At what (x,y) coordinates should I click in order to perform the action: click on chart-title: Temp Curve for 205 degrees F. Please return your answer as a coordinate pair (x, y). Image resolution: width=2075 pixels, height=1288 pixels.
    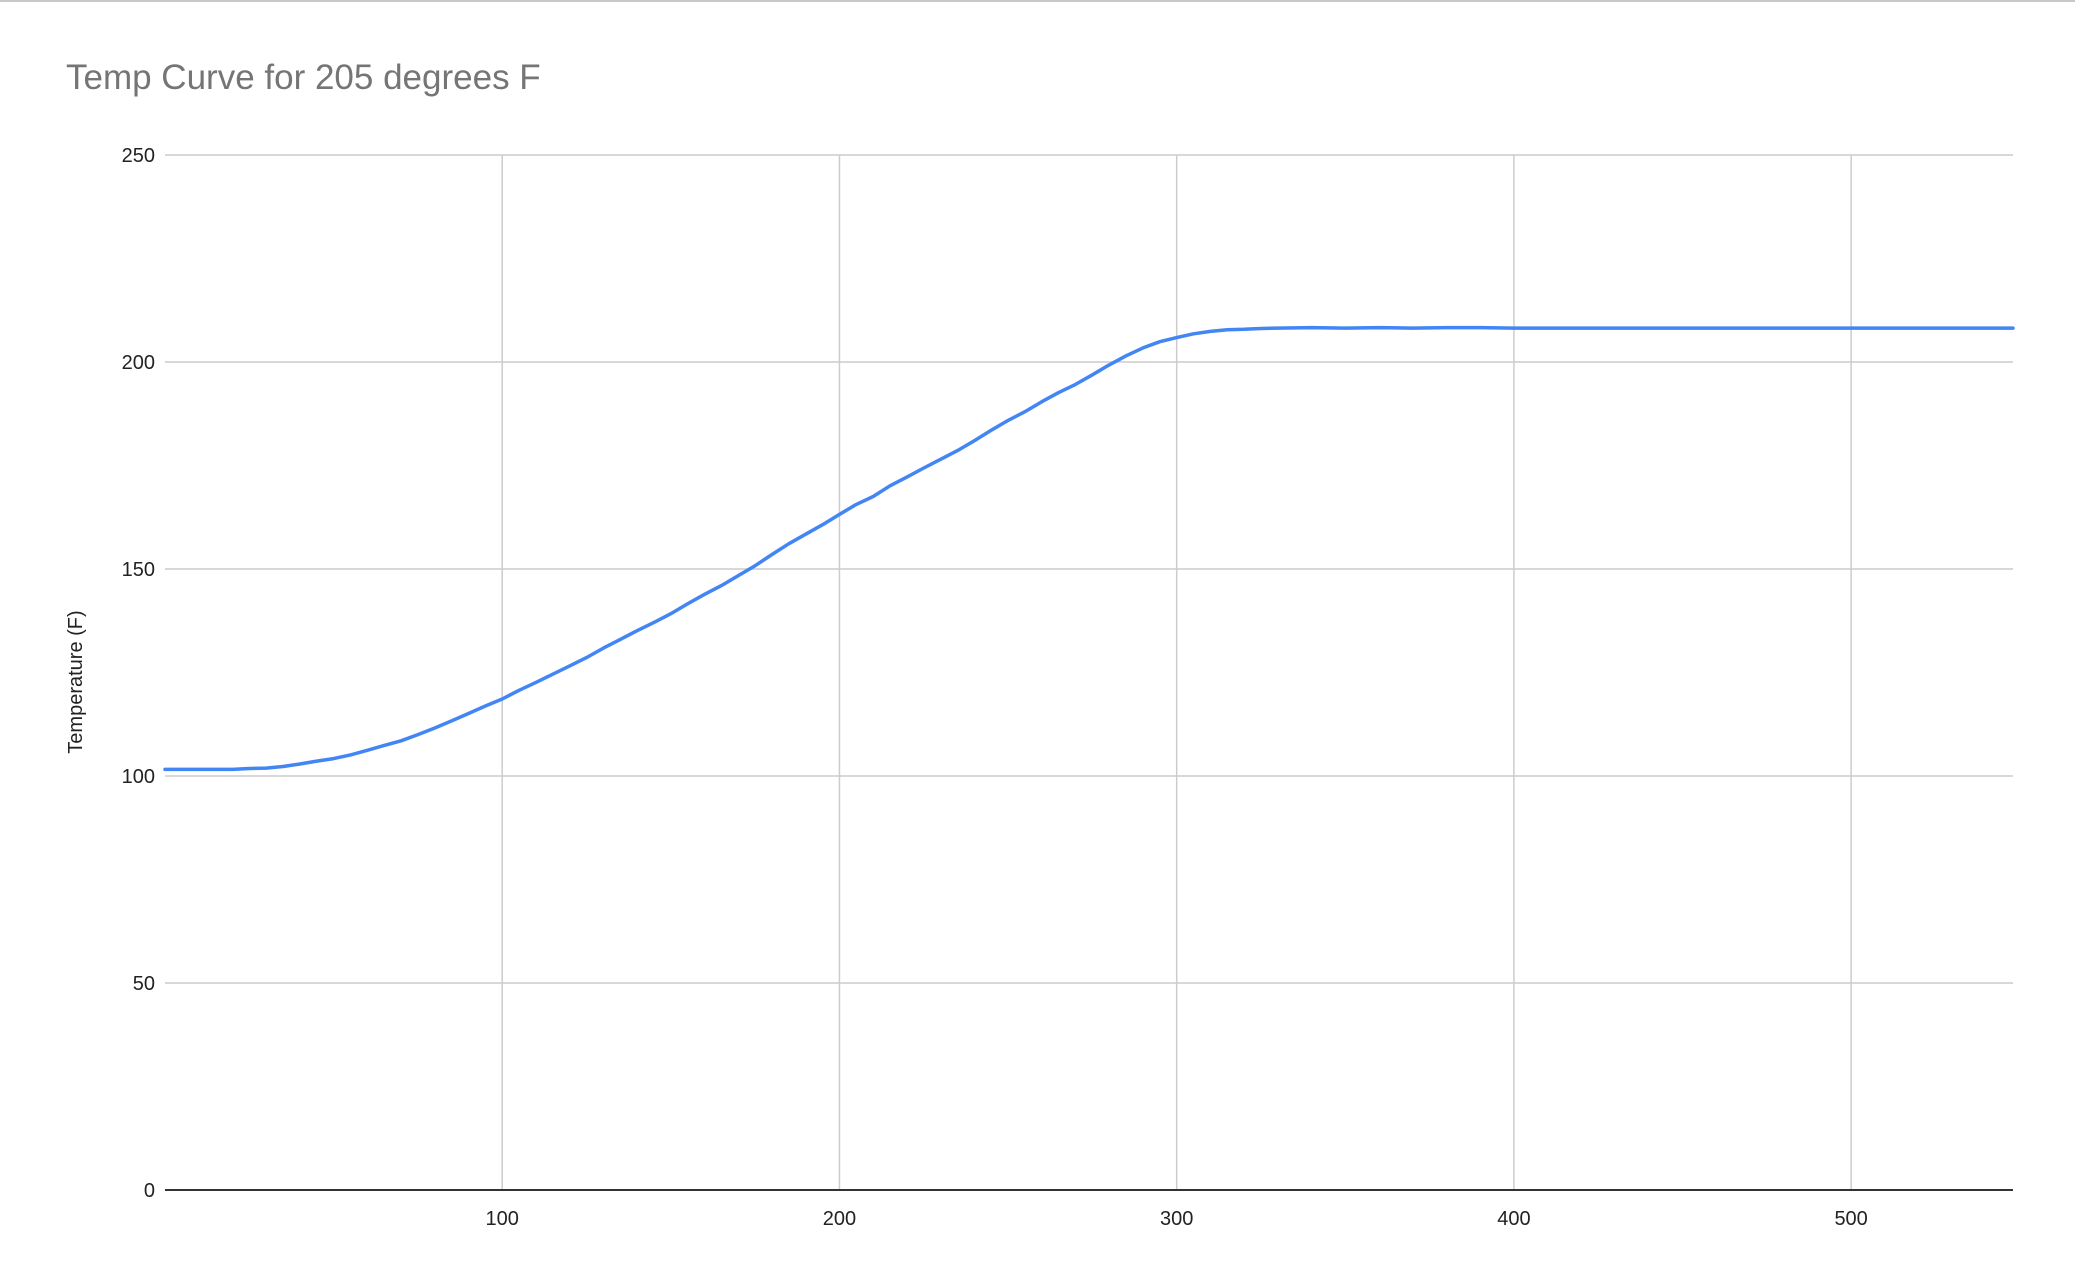
    Looking at the image, I should click on (303, 77).